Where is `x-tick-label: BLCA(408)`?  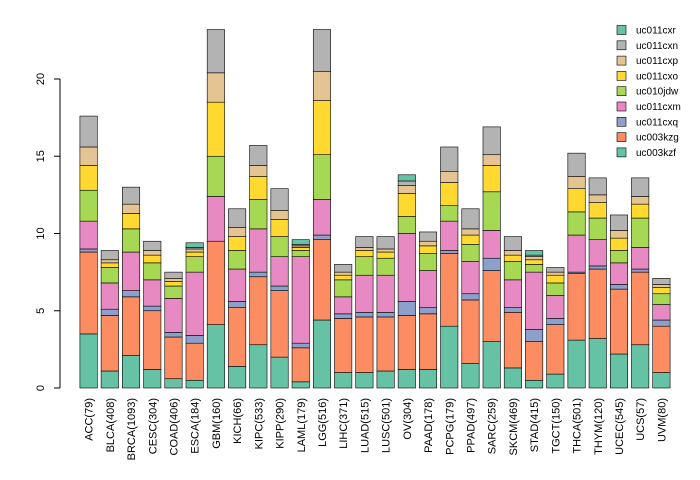 x-tick-label: BLCA(408) is located at coordinates (111, 425).